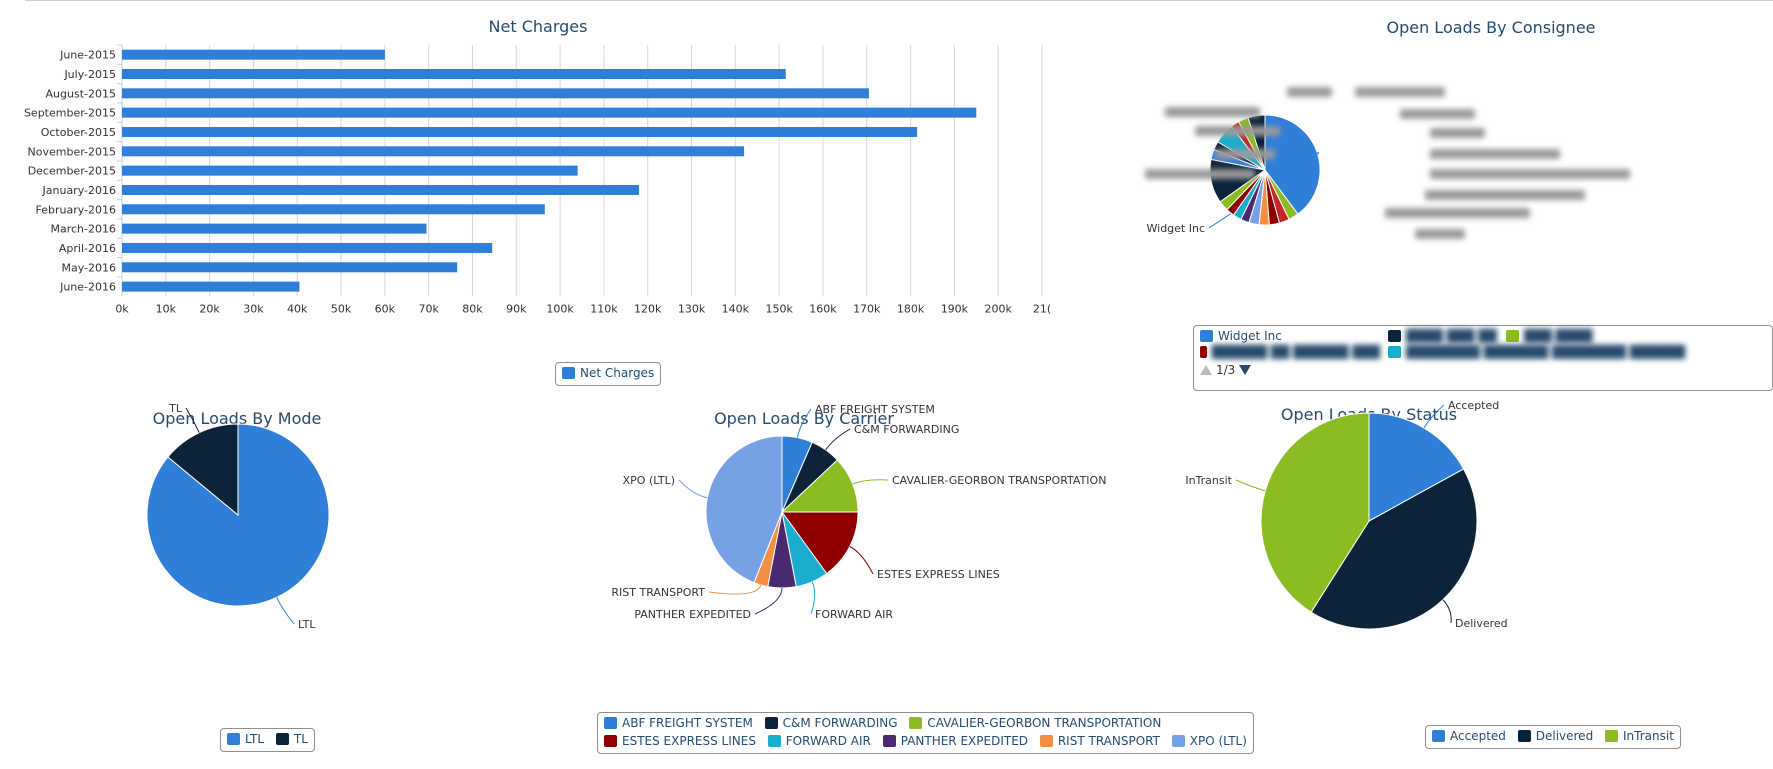  What do you see at coordinates (1483, 370) in the screenshot?
I see `legend-pager: 1/3` at bounding box center [1483, 370].